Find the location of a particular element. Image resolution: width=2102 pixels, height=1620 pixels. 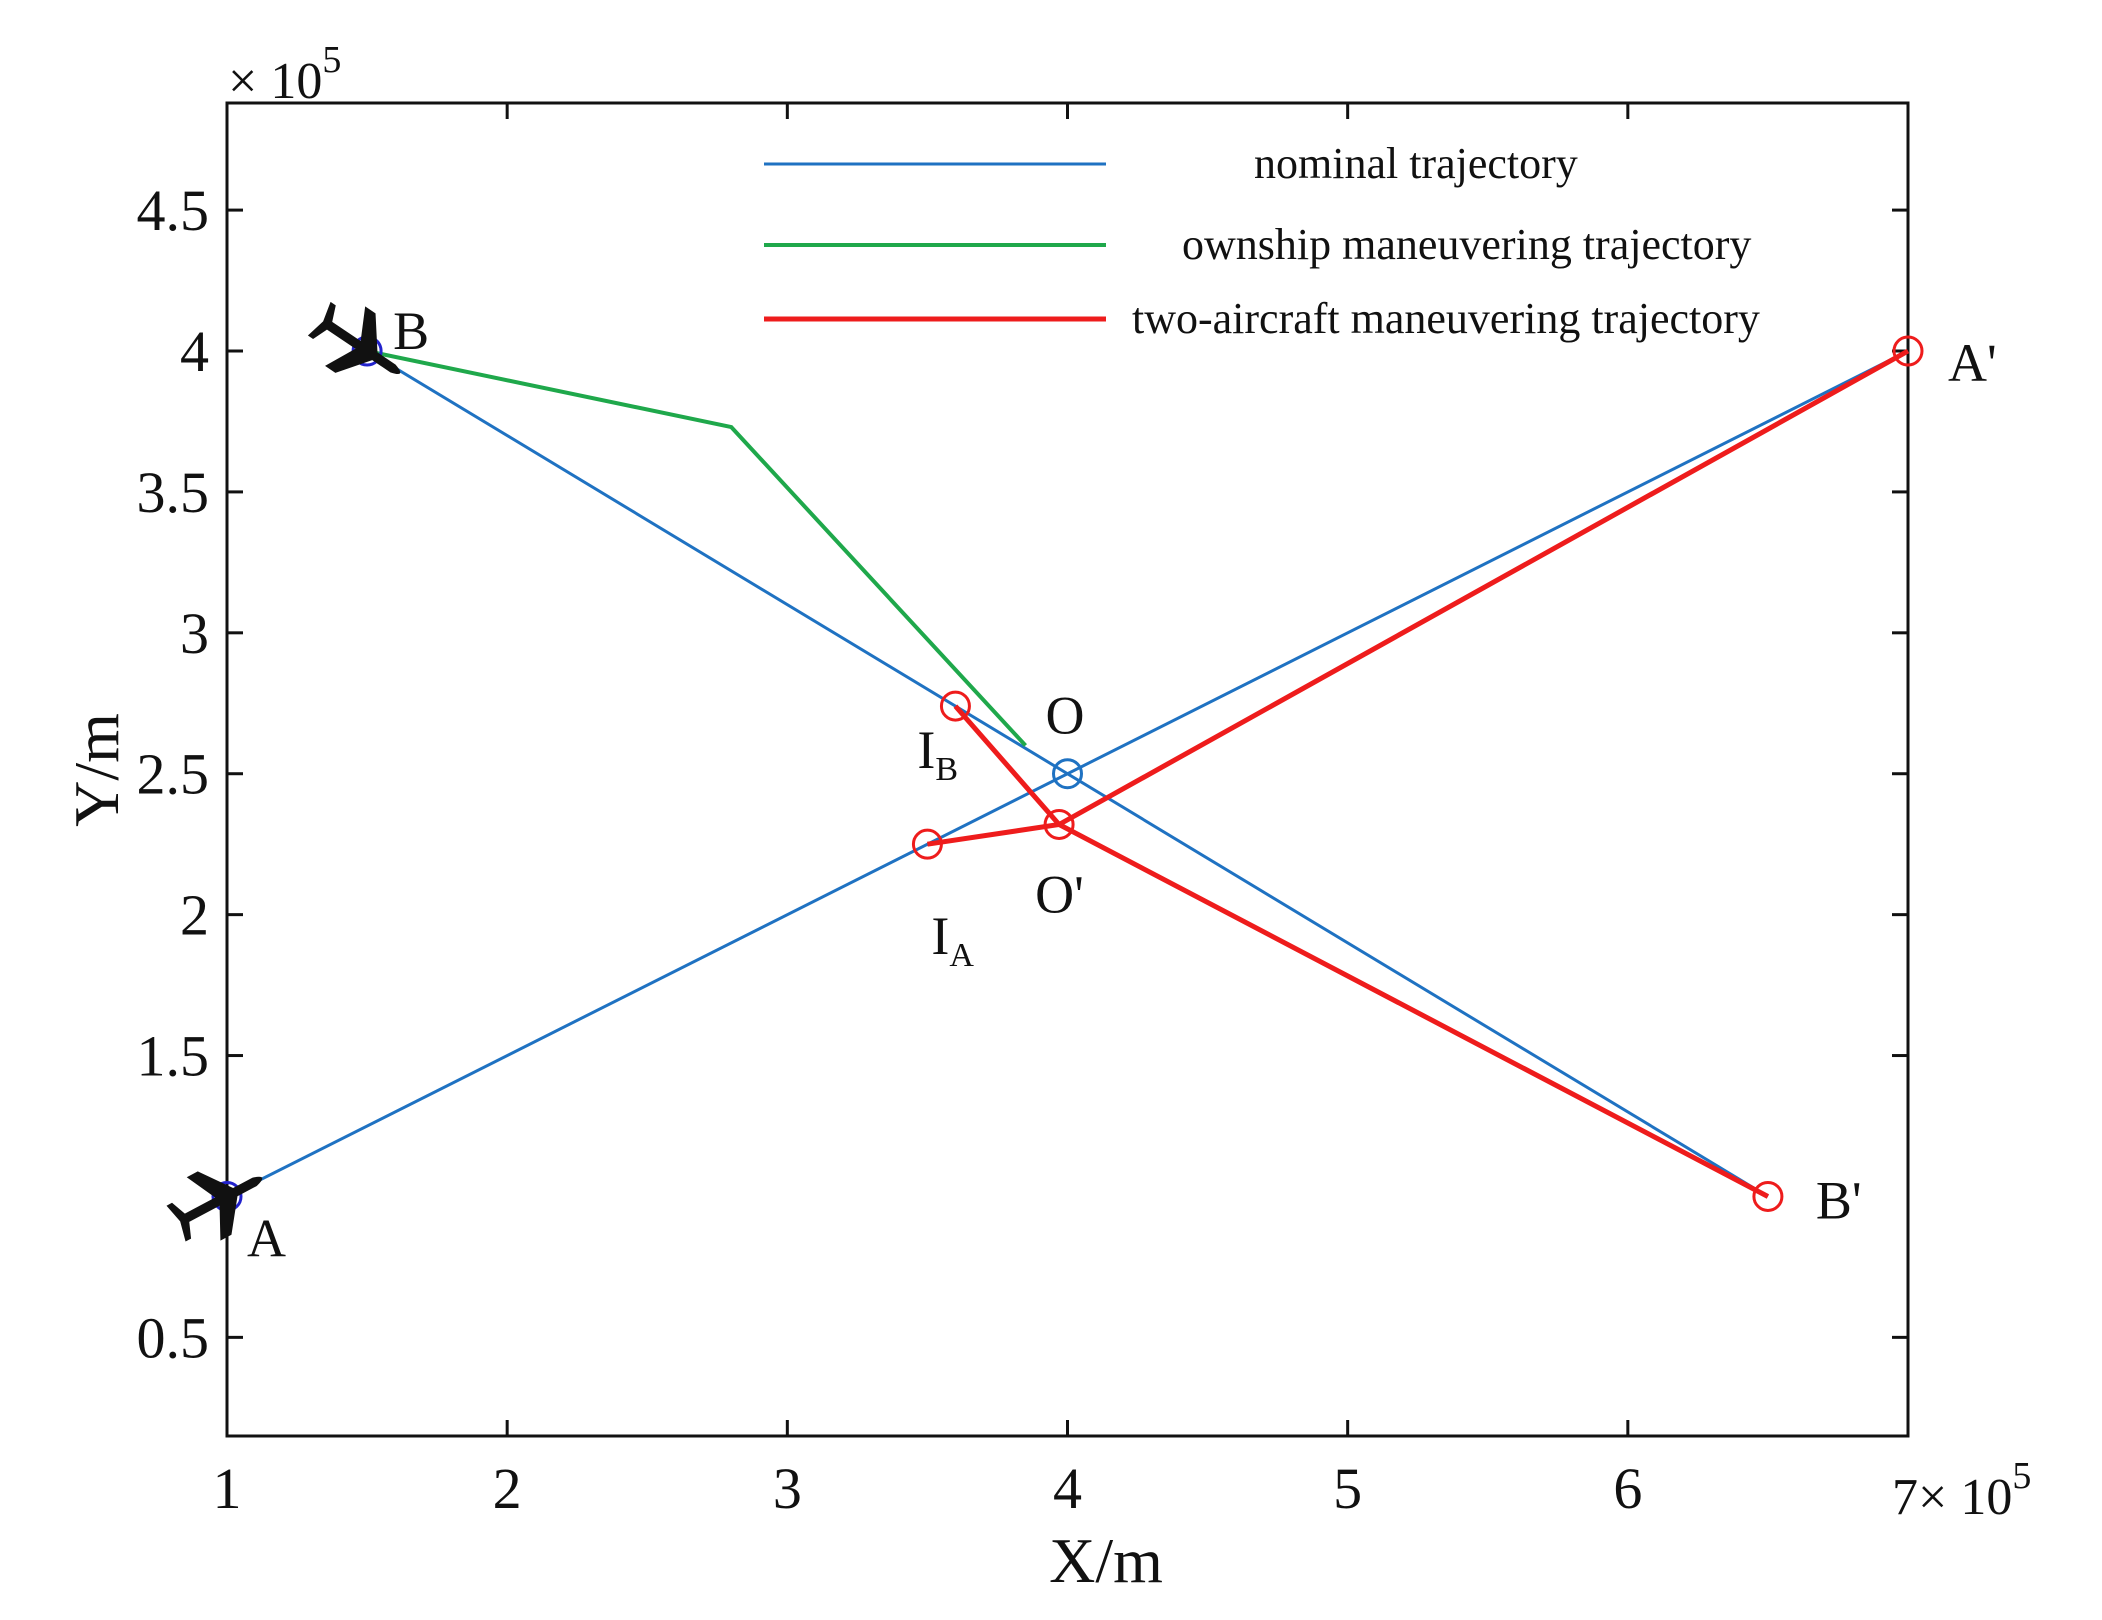

x-tick-label: 1 is located at coordinates (227, 1488).